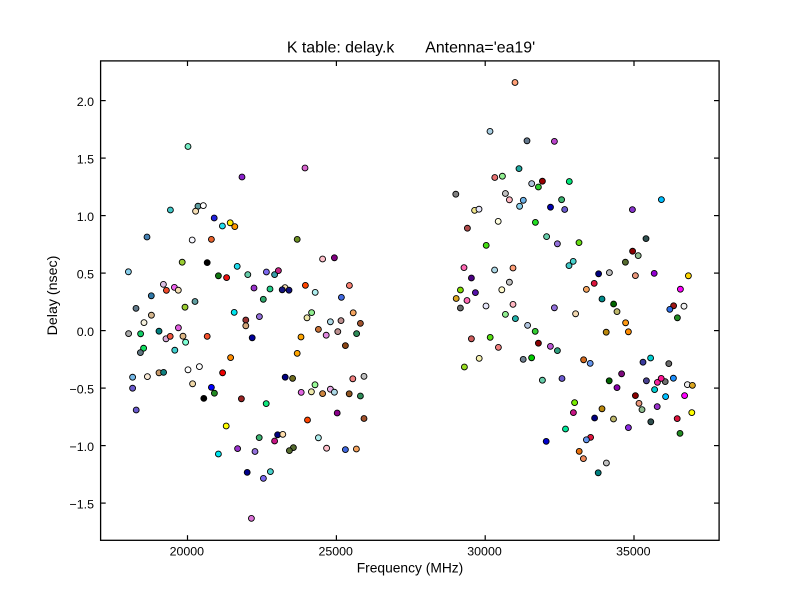 Image resolution: width=800 pixels, height=600 pixels. I want to click on svg-text: −1.5, so click(82, 505).